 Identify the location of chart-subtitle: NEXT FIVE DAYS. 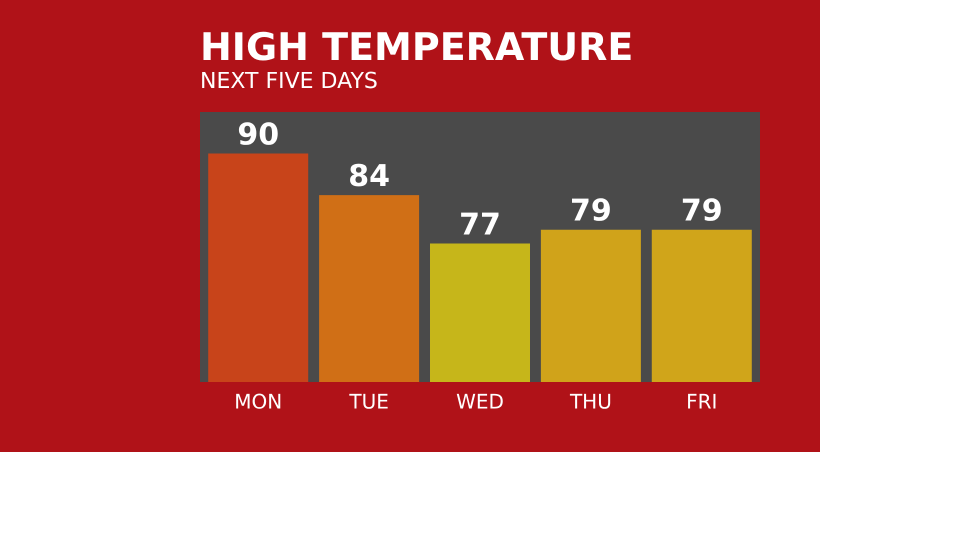
(289, 81).